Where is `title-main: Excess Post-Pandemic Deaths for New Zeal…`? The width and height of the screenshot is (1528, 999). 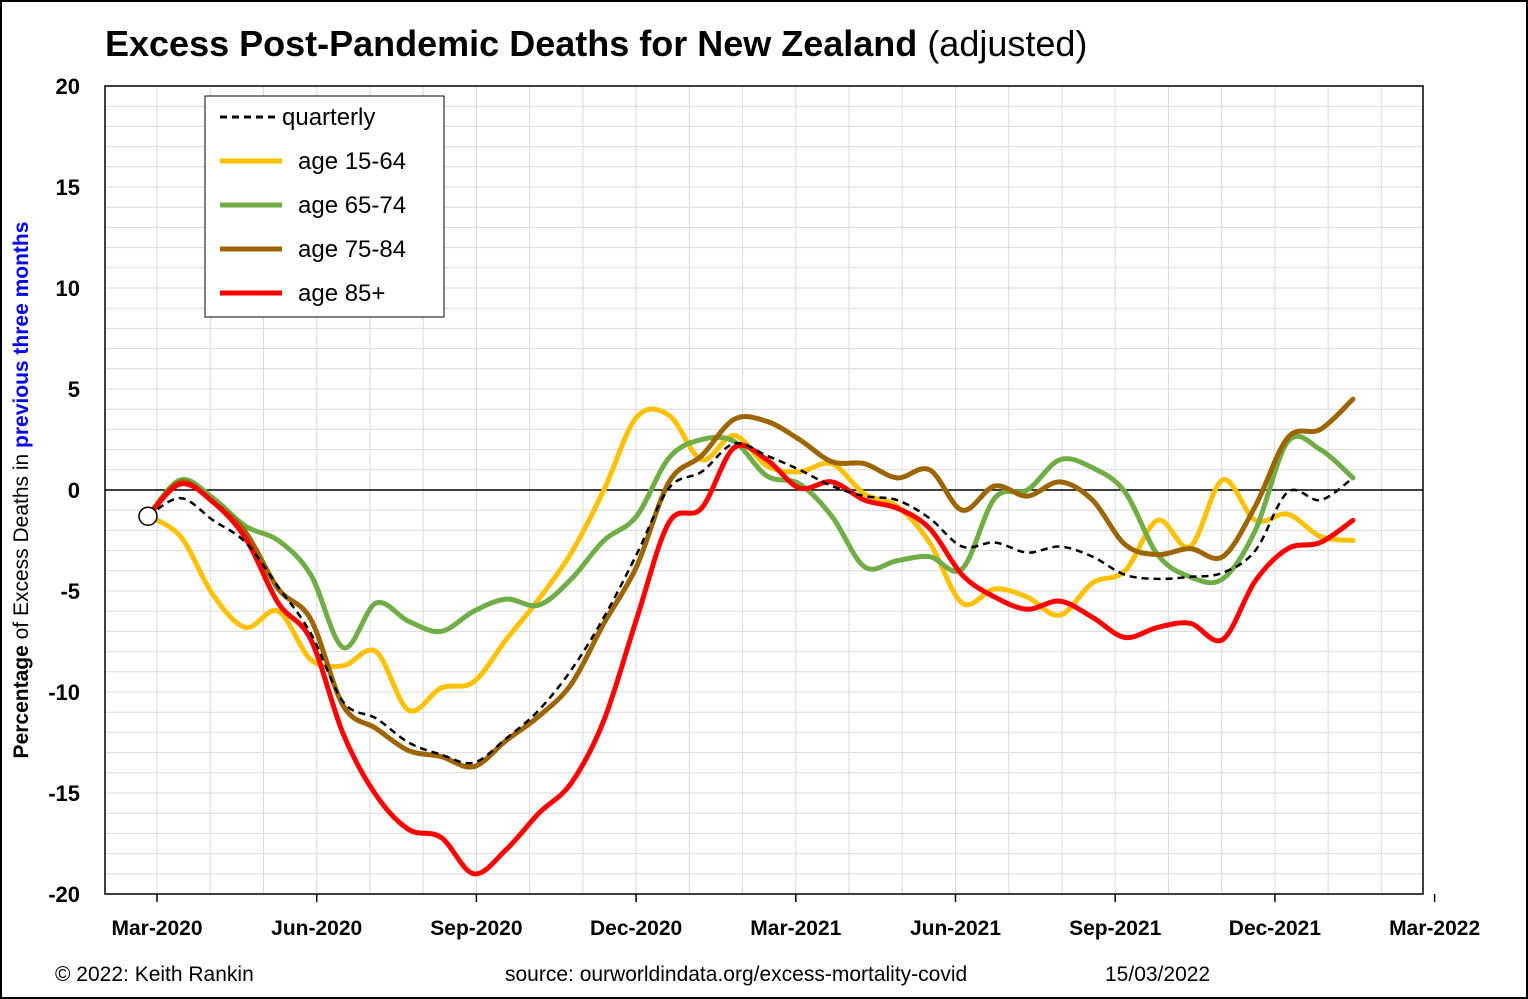 title-main: Excess Post-Pandemic Deaths for New Zeal… is located at coordinates (511, 43).